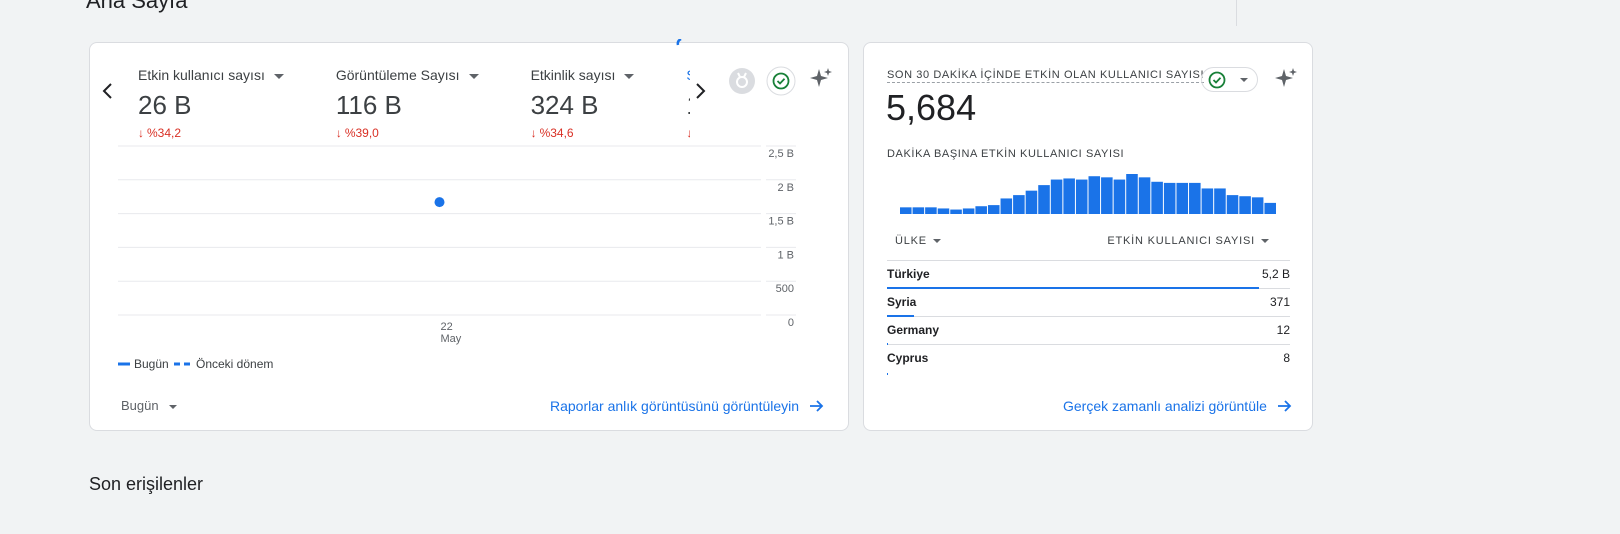 Image resolution: width=1620 pixels, height=534 pixels. I want to click on country-value: 5,2 B, so click(1275, 274).